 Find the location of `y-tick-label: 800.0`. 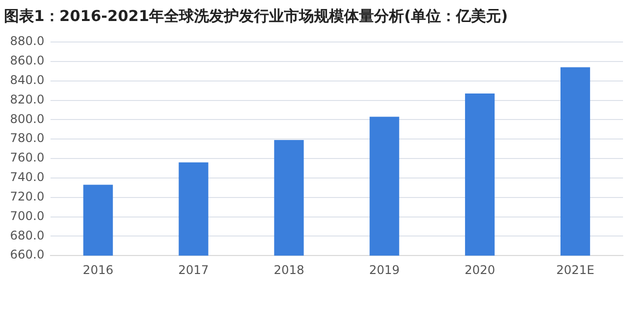

y-tick-label: 800.0 is located at coordinates (27, 119).